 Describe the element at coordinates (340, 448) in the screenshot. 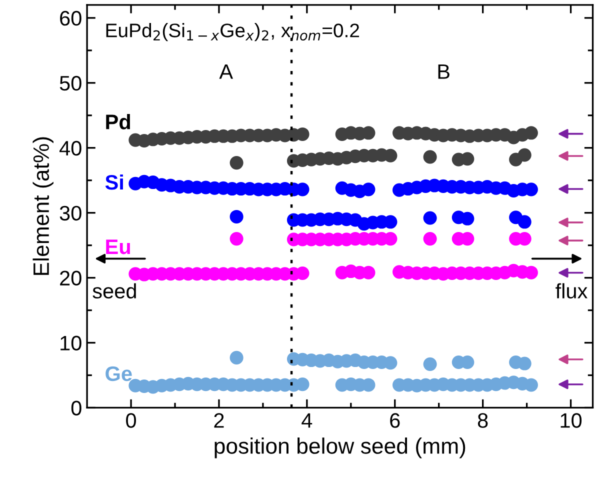

I see `x-axis-title: position below seed (mm)` at that location.